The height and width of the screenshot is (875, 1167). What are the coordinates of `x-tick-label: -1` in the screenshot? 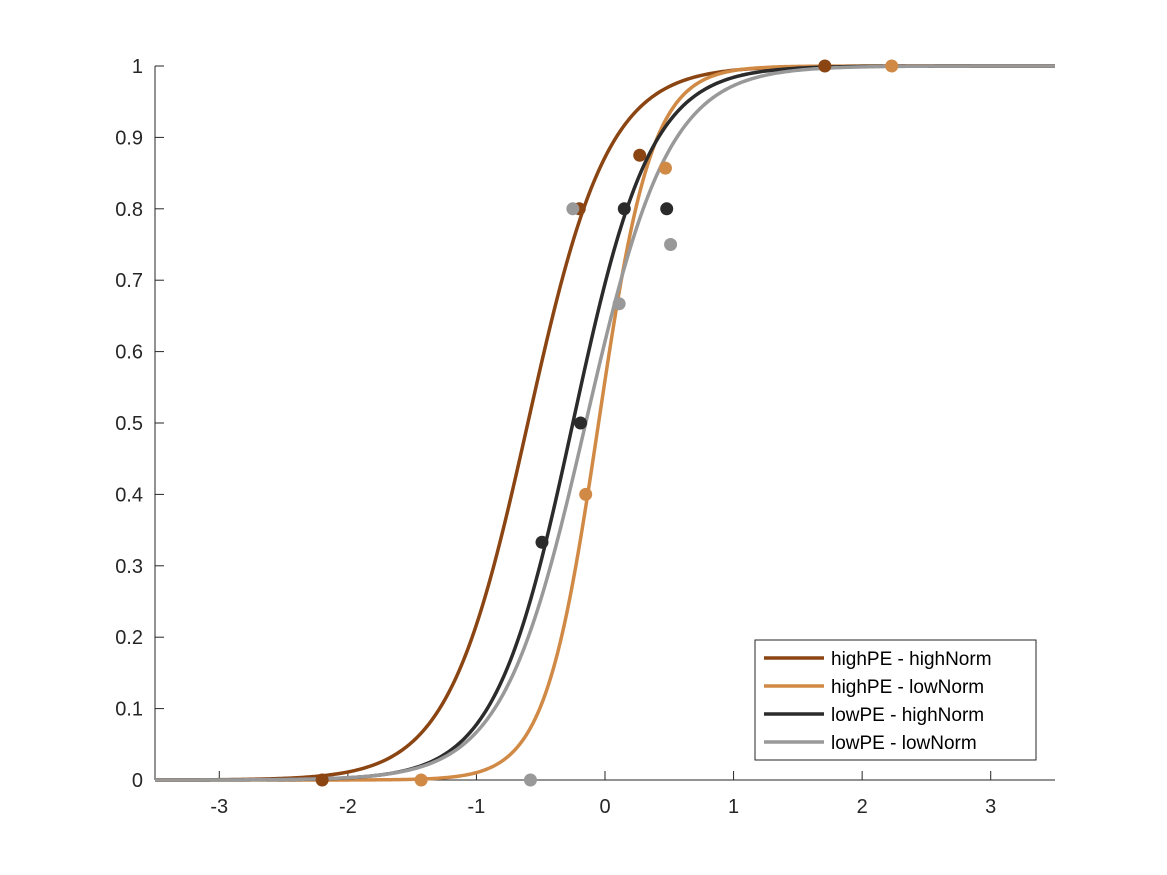 It's located at (477, 807).